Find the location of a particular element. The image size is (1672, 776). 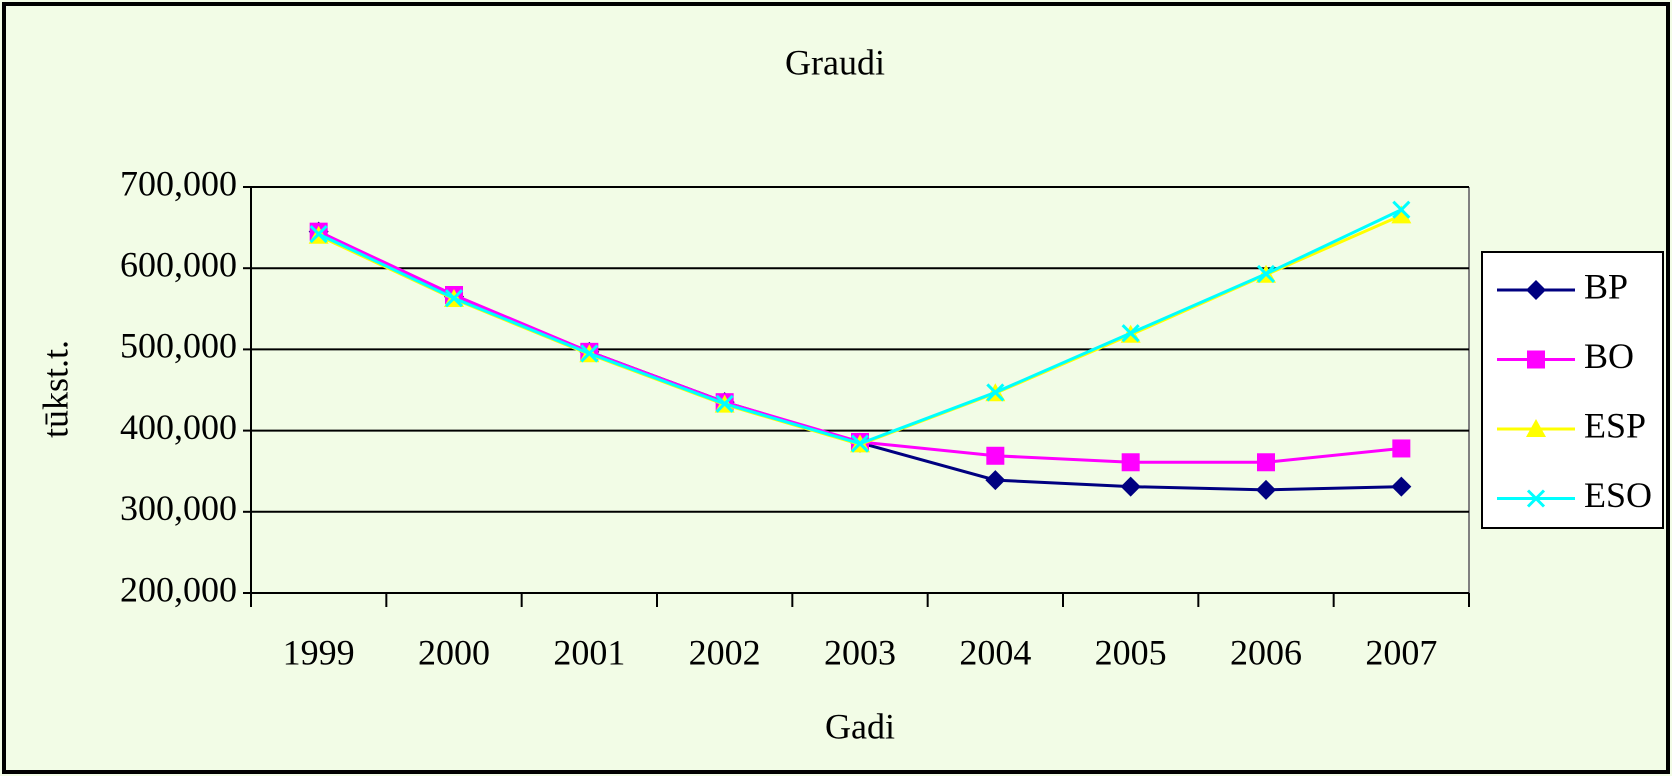

x-tick-label: 2006 is located at coordinates (1266, 652).